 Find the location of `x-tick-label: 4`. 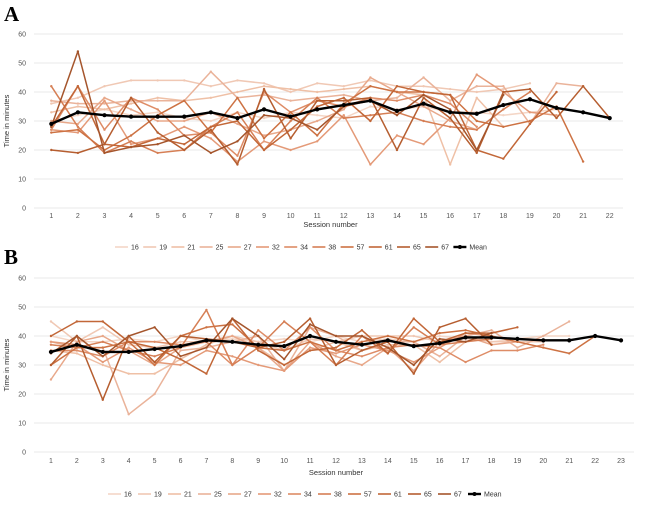

x-tick-label: 4 is located at coordinates (129, 461).